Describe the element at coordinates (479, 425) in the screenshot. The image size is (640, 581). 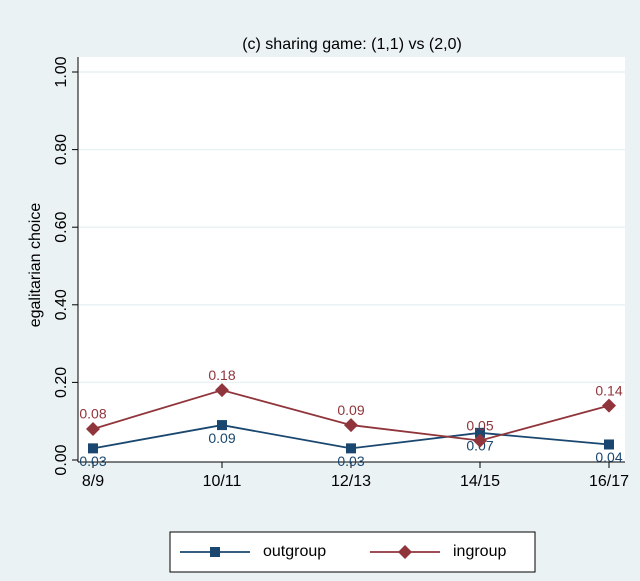
I see `data-label: 0.05` at that location.